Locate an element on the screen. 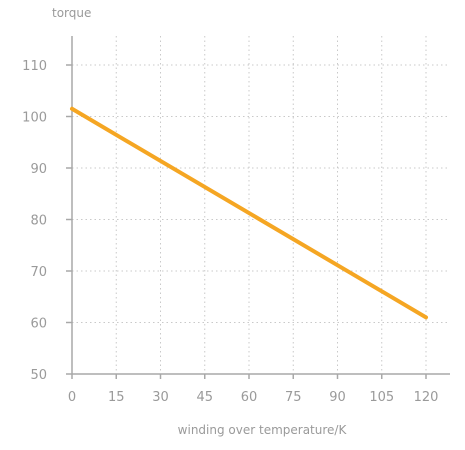 Image resolution: width=465 pixels, height=450 pixels. x-tick-label: 0 is located at coordinates (72, 397).